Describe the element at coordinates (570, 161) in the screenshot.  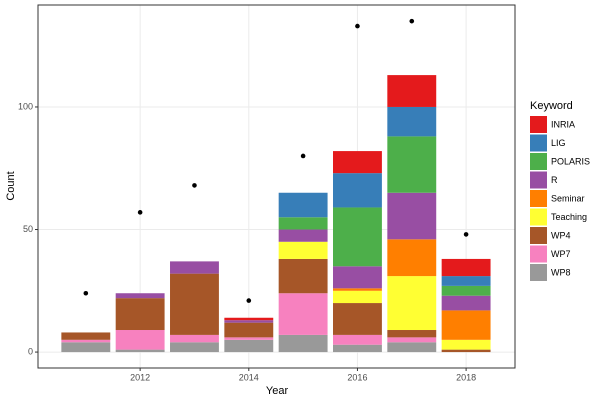
I see `legend-label: POLARIS` at that location.